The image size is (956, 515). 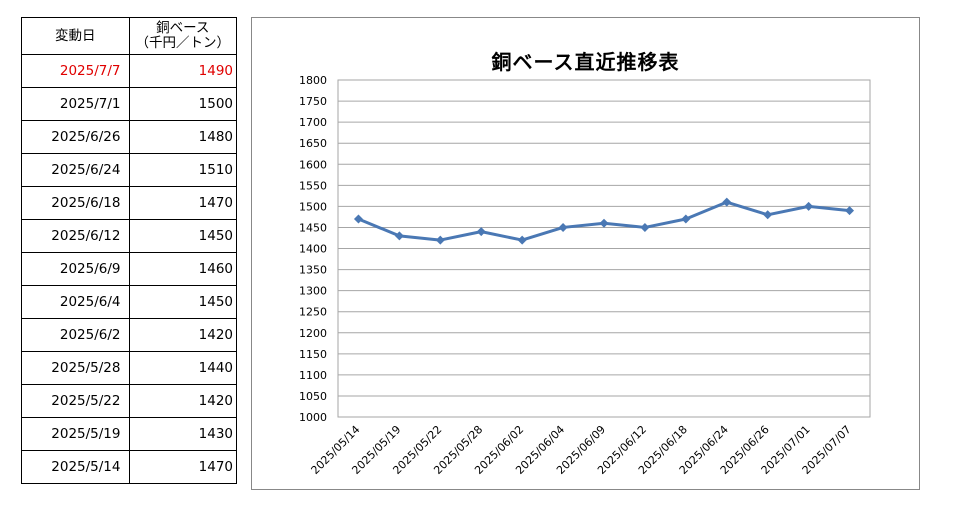 I want to click on table-row: 2025/6/24 1510, so click(x=129, y=170).